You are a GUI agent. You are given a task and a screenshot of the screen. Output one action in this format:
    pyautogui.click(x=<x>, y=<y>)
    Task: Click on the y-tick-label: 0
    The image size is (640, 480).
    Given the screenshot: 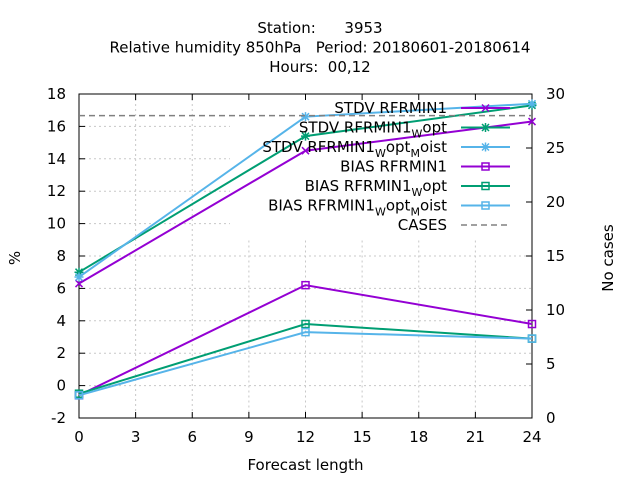 What is the action you would take?
    pyautogui.click(x=61, y=386)
    